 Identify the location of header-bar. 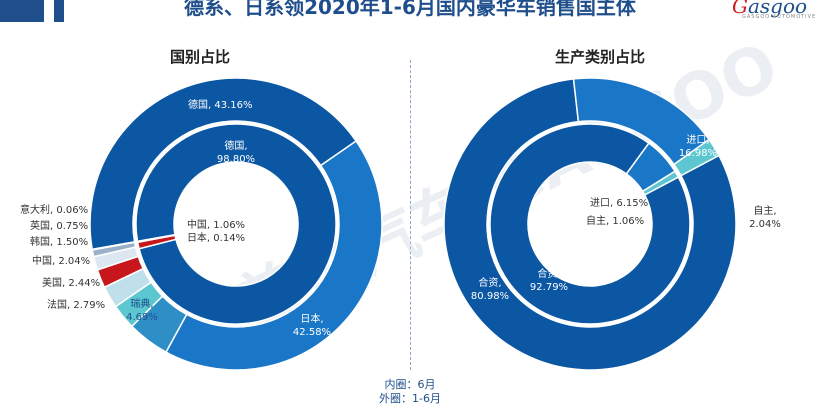
(410, 11).